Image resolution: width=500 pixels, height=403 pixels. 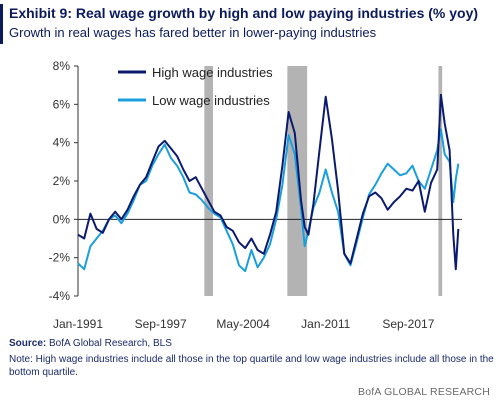 What do you see at coordinates (195, 86) in the screenshot?
I see `legend: High wage industries Low wage industries` at bounding box center [195, 86].